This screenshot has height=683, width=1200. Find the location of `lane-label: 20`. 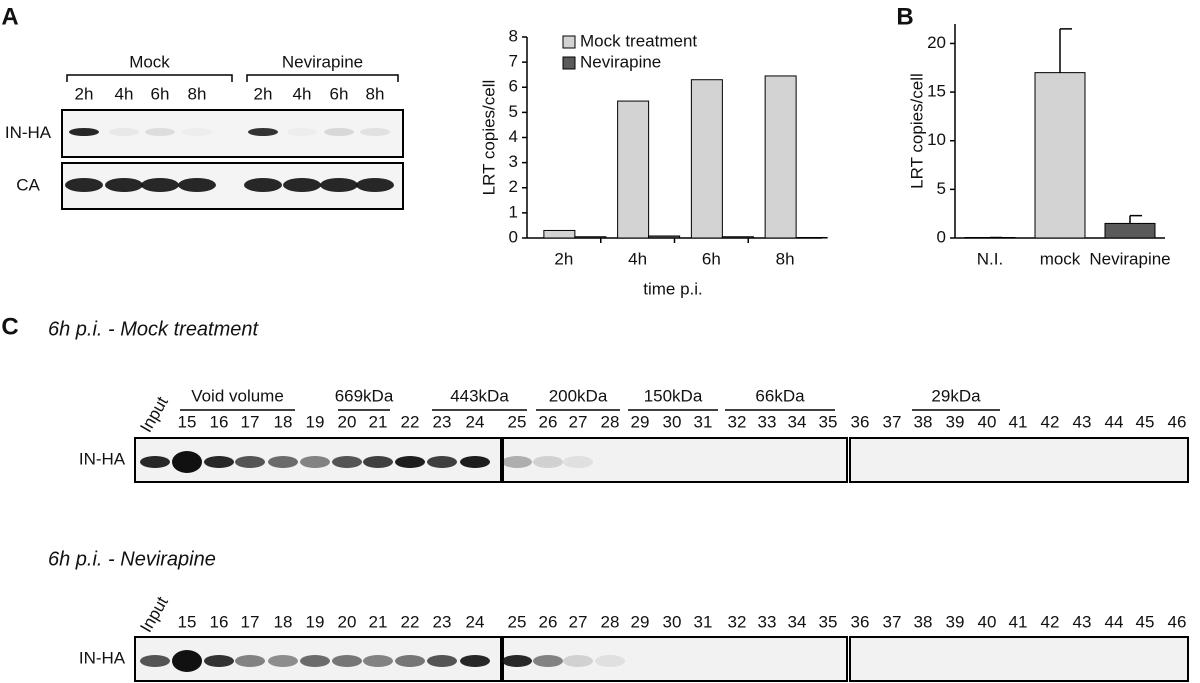

lane-label: 20 is located at coordinates (347, 421).